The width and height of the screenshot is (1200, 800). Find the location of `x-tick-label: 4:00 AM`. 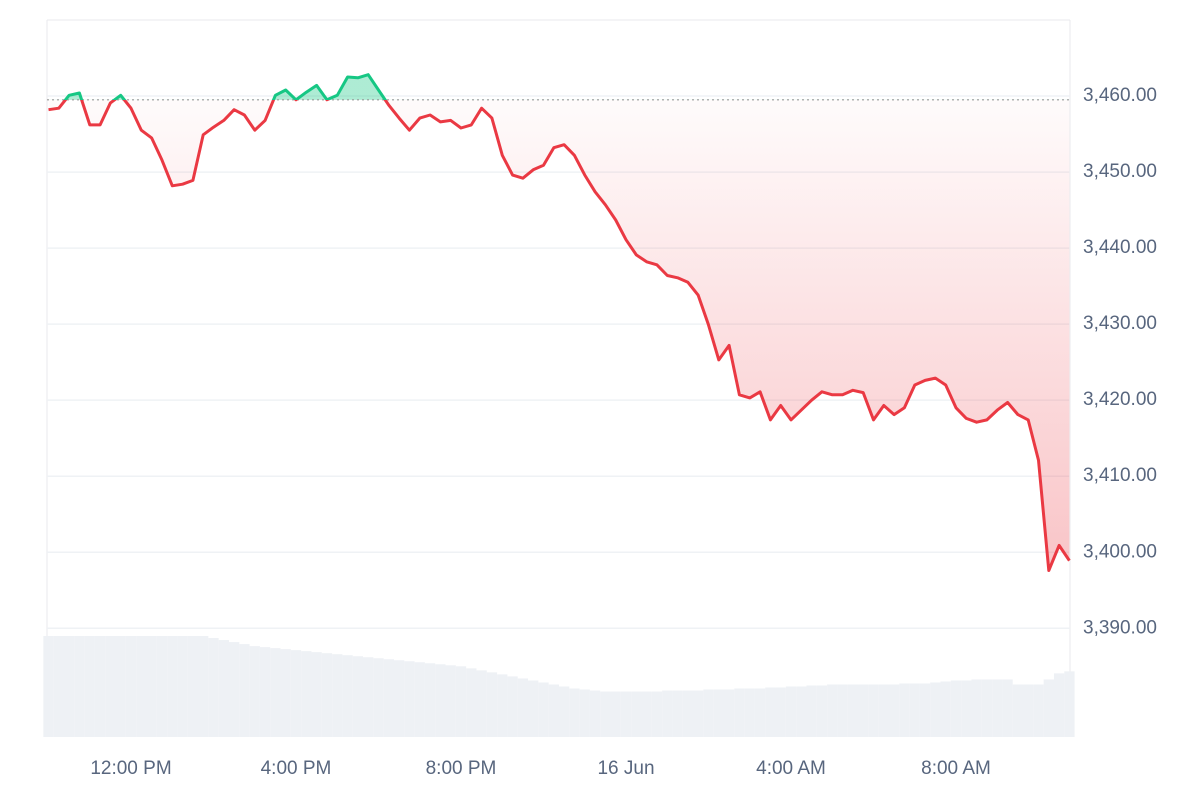

x-tick-label: 4:00 AM is located at coordinates (791, 768).